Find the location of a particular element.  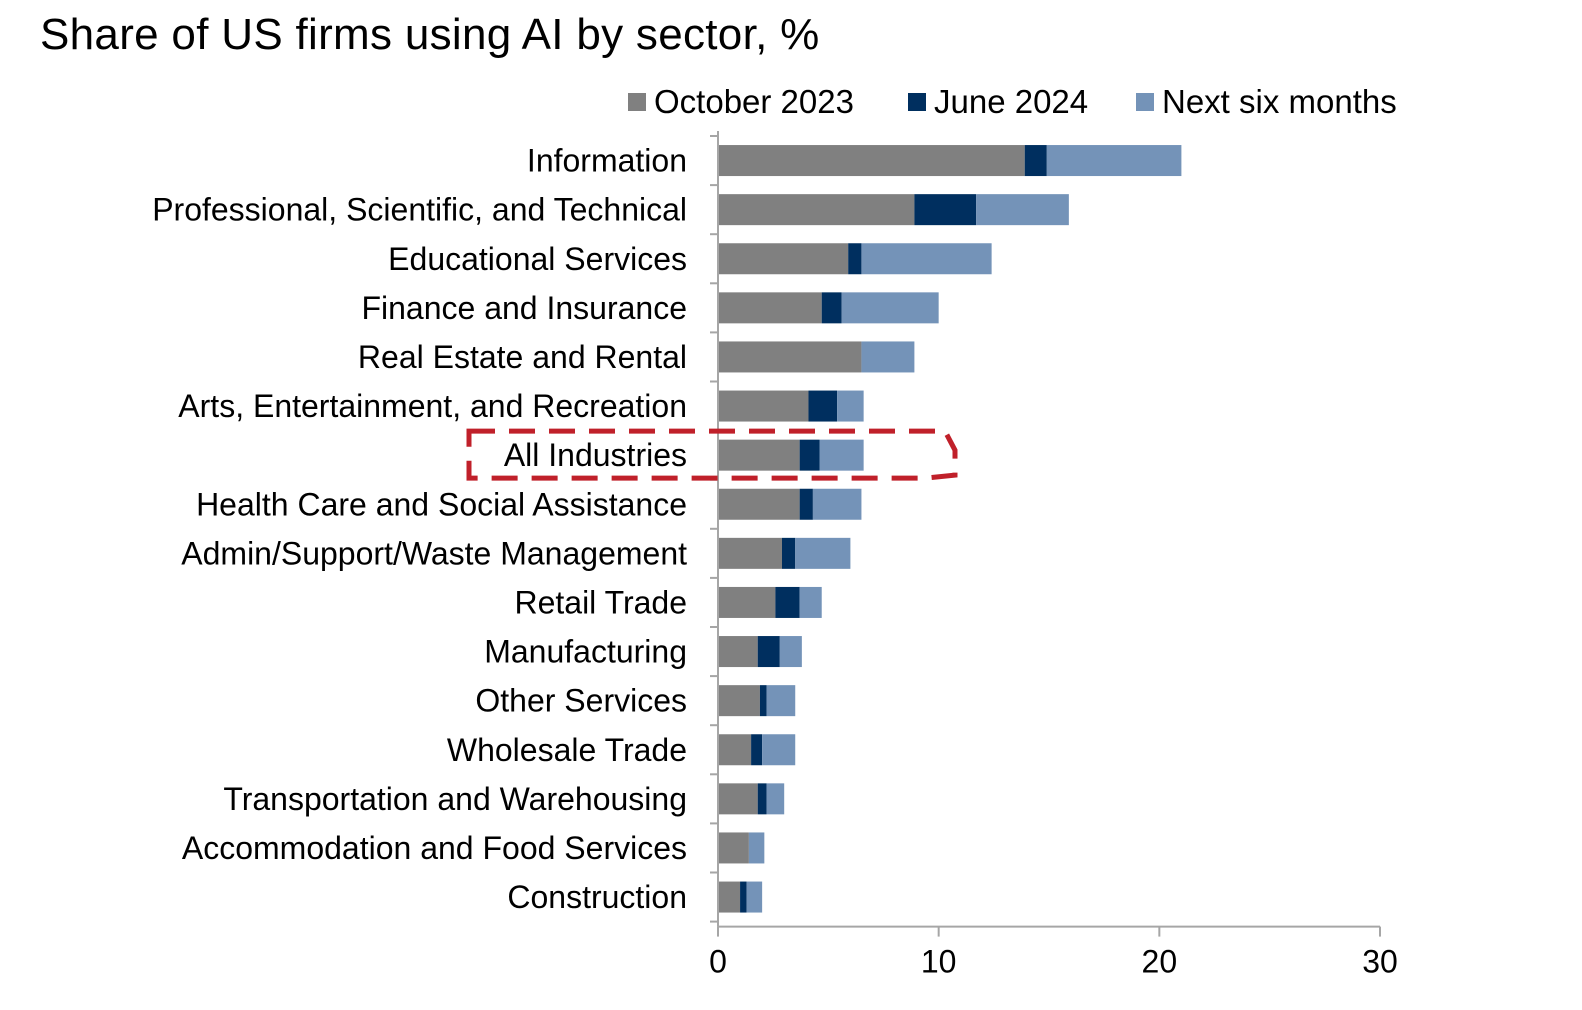

bar-june-2024-all-industries is located at coordinates (809, 455).